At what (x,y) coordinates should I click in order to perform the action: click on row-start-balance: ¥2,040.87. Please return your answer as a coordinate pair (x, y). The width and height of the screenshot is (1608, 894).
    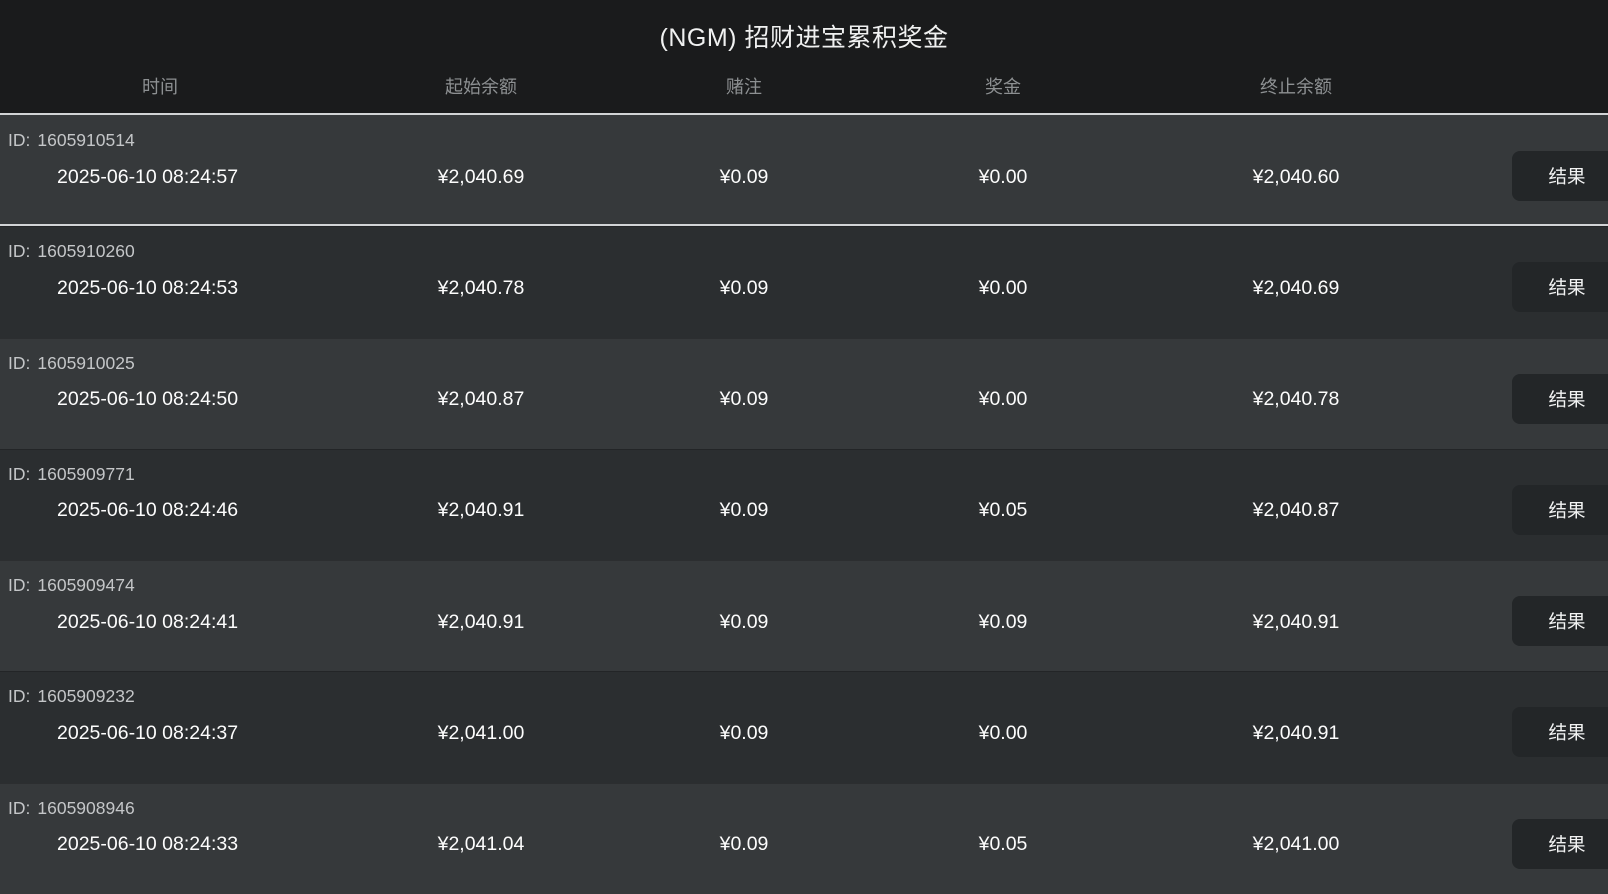
    Looking at the image, I should click on (481, 399).